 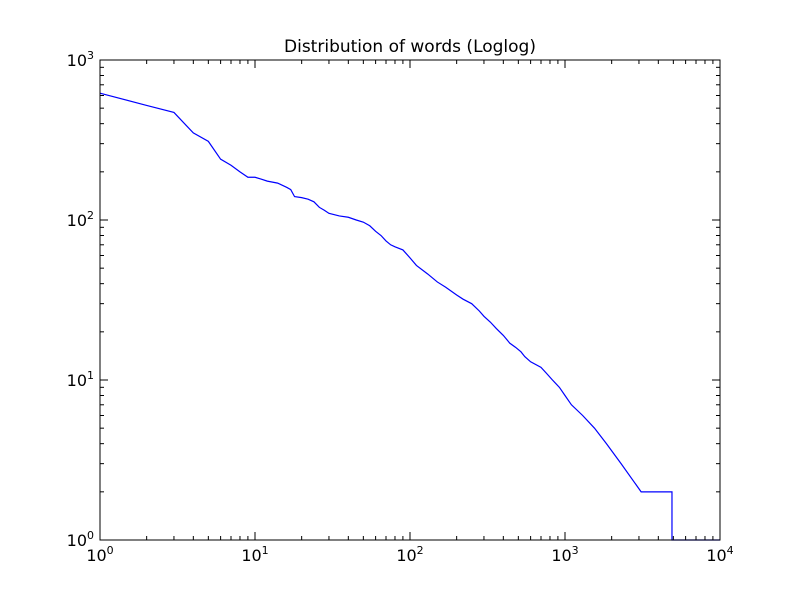 What do you see at coordinates (80, 379) in the screenshot?
I see `y-tick-label: 10¹` at bounding box center [80, 379].